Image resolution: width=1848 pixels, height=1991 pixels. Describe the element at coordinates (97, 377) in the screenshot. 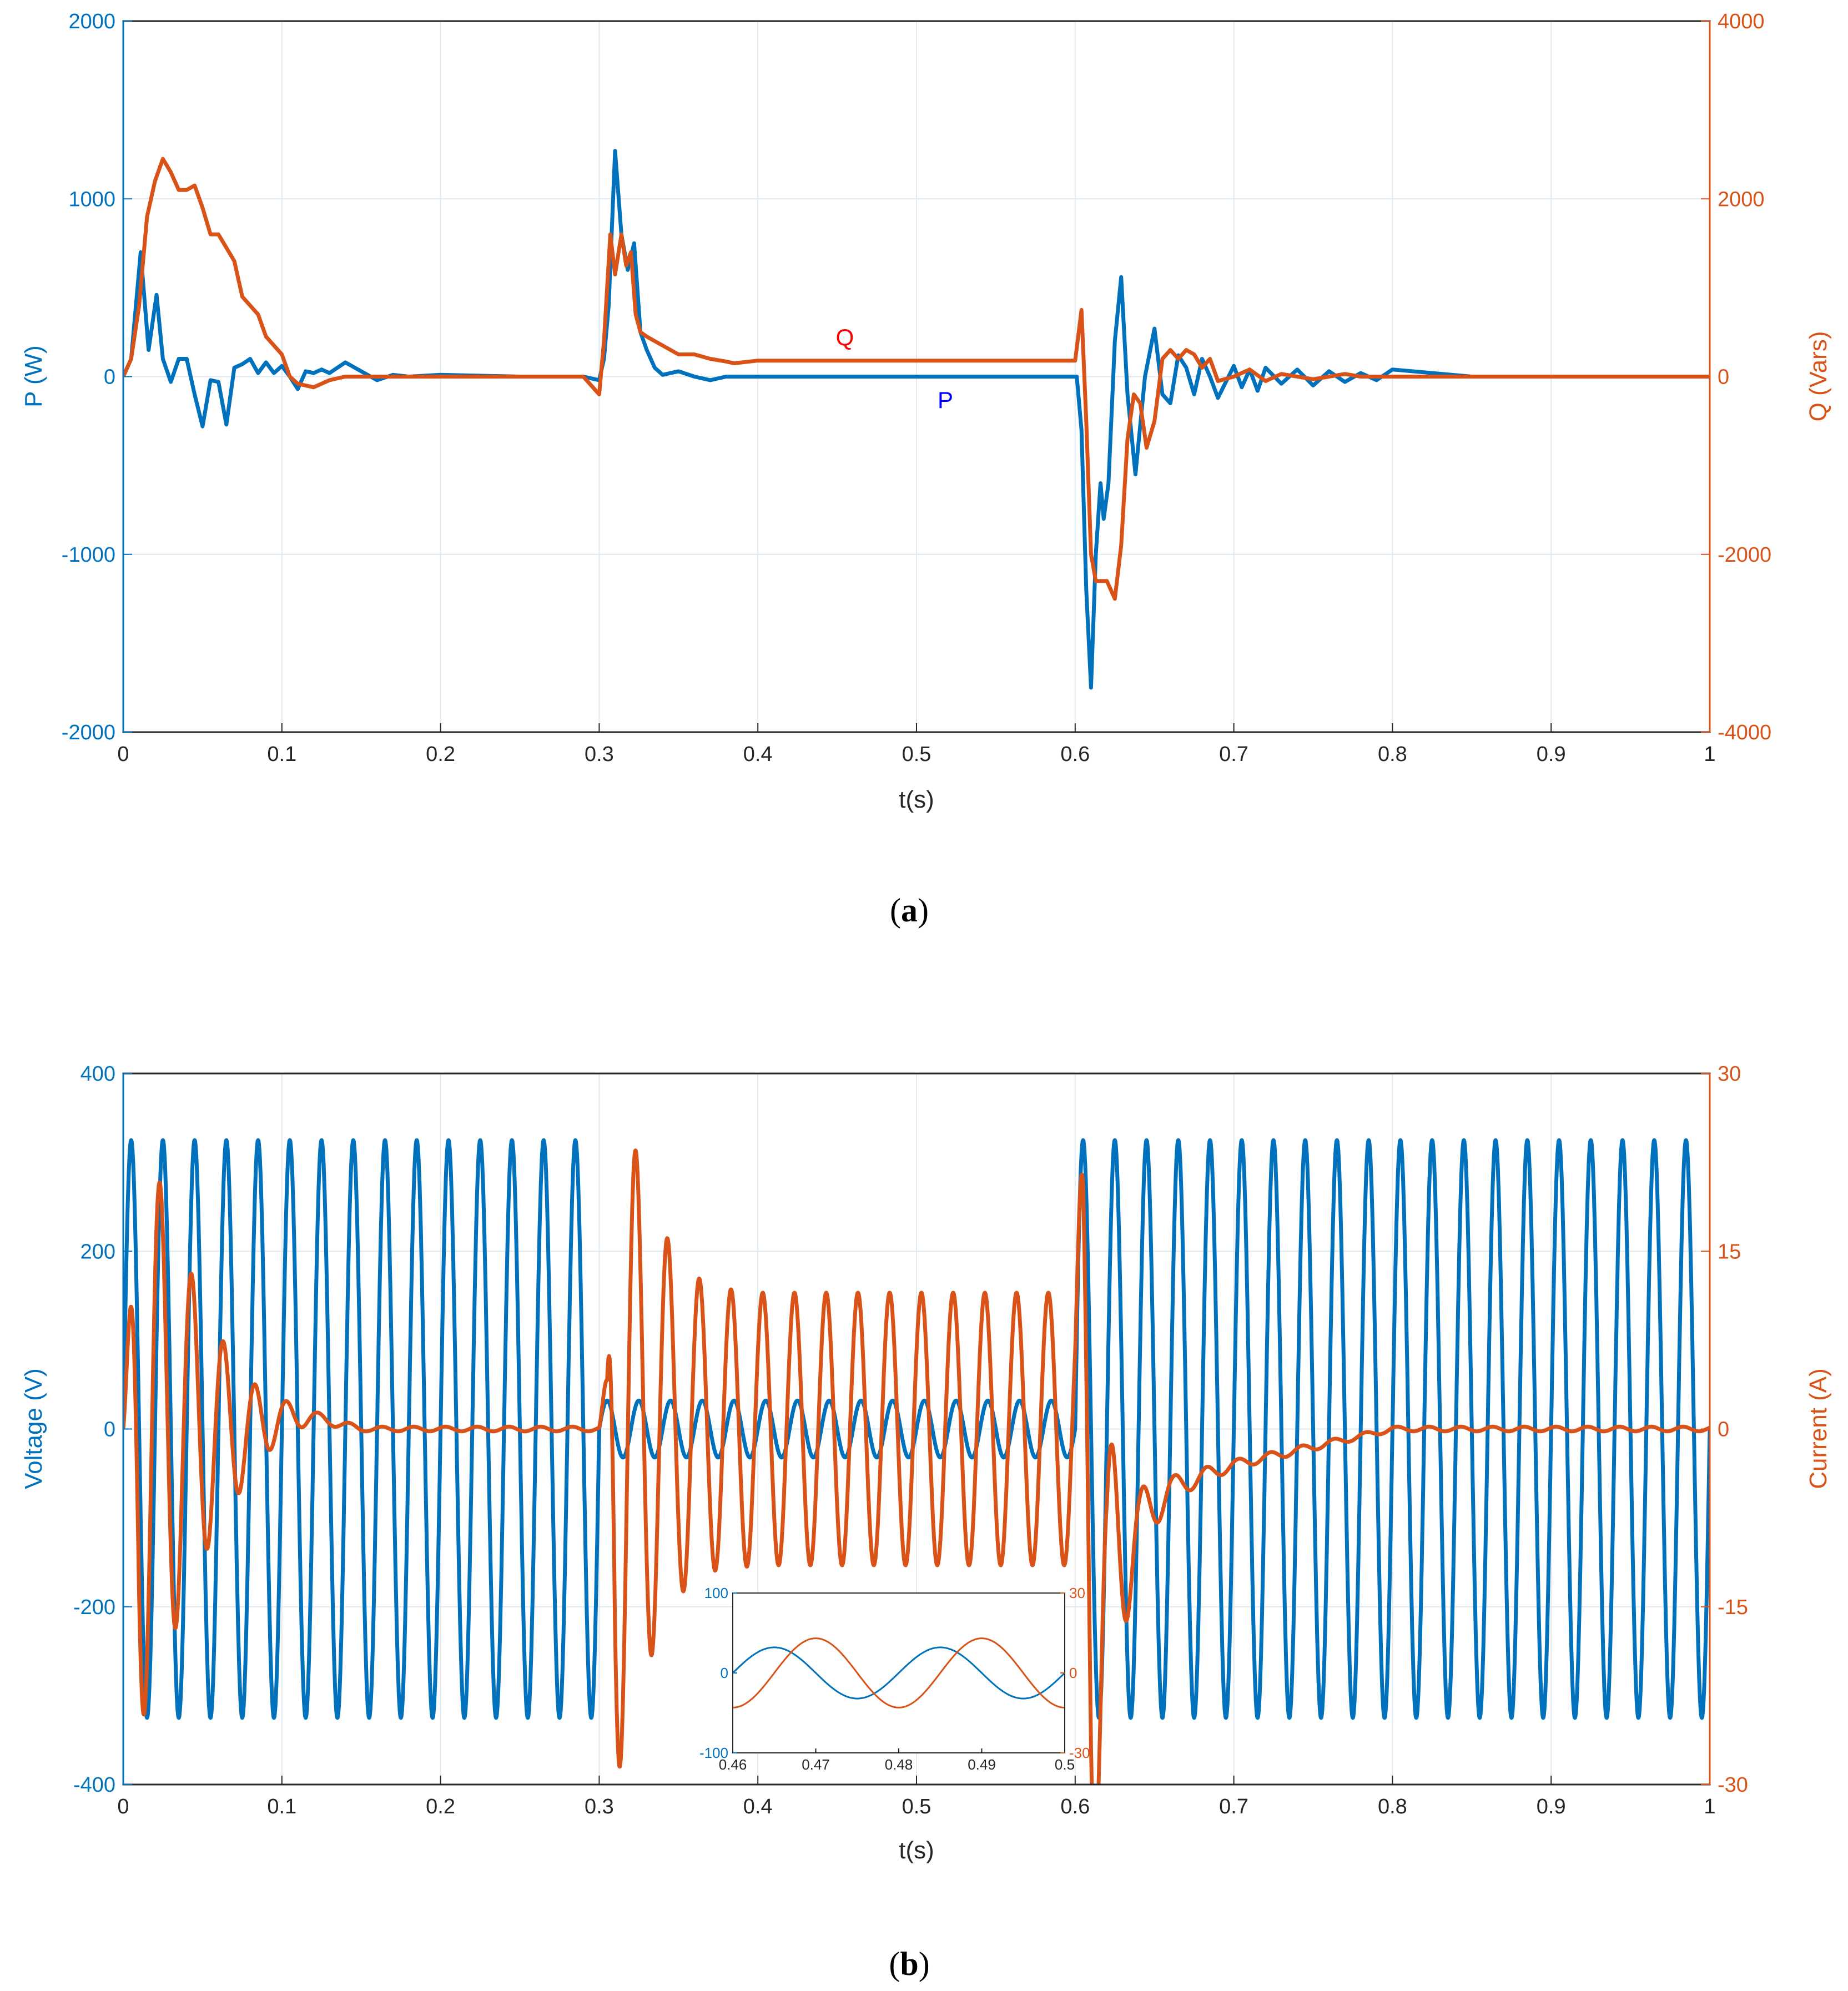

I see `panel-a-left-ticks: 2000 1000 0 -1000 -2000` at that location.